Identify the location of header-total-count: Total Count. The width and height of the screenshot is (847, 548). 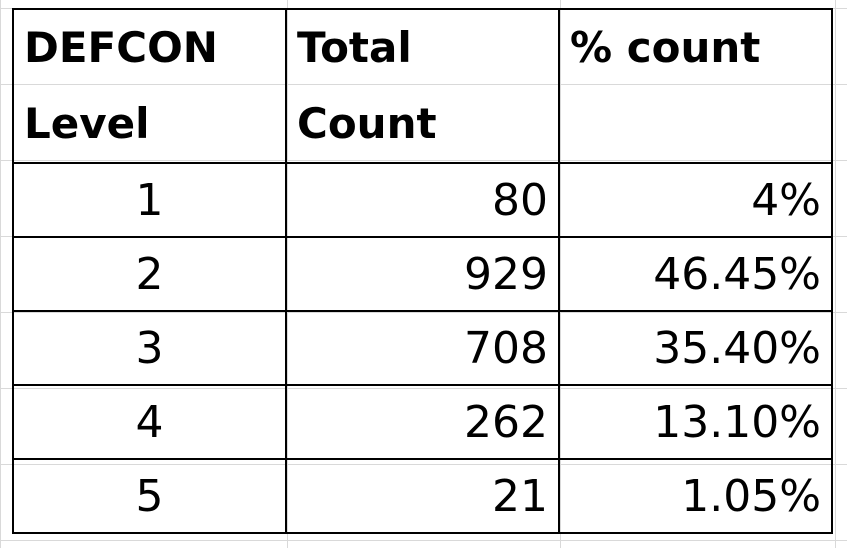
(422, 86).